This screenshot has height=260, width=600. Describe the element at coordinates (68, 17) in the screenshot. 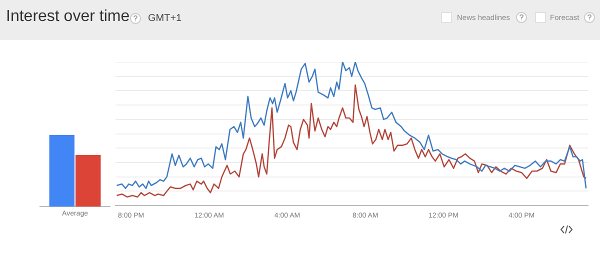

I see `text: Interest over time` at that location.